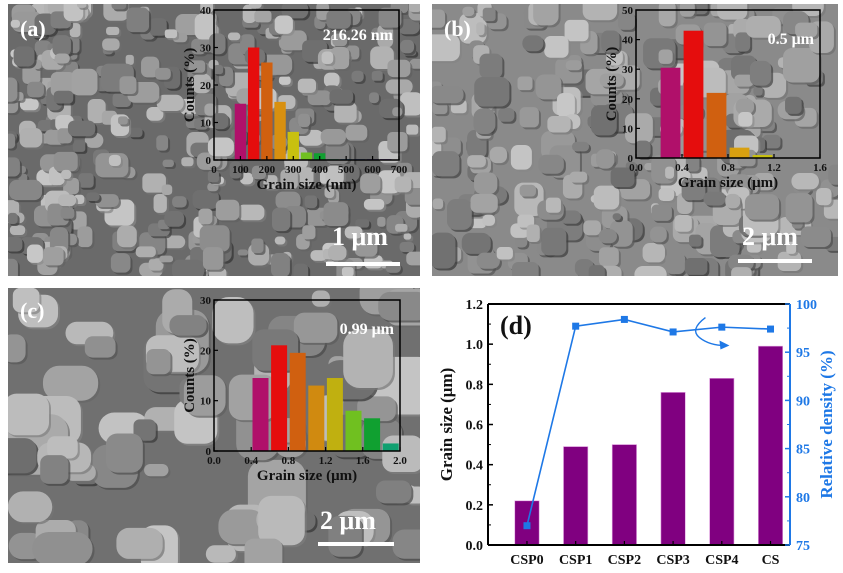 Image resolution: width=843 pixels, height=573 pixels. Describe the element at coordinates (575, 560) in the screenshot. I see `x-tick-label: CSP1` at that location.